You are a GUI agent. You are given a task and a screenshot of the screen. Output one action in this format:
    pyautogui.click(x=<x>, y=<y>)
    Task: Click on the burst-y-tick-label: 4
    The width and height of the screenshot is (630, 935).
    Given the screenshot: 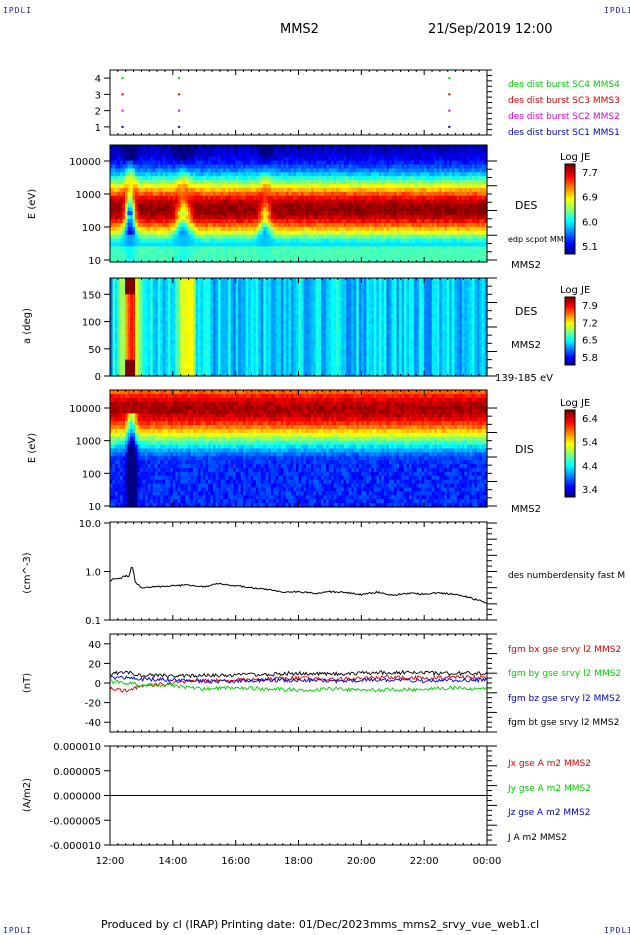 What is the action you would take?
    pyautogui.click(x=98, y=79)
    